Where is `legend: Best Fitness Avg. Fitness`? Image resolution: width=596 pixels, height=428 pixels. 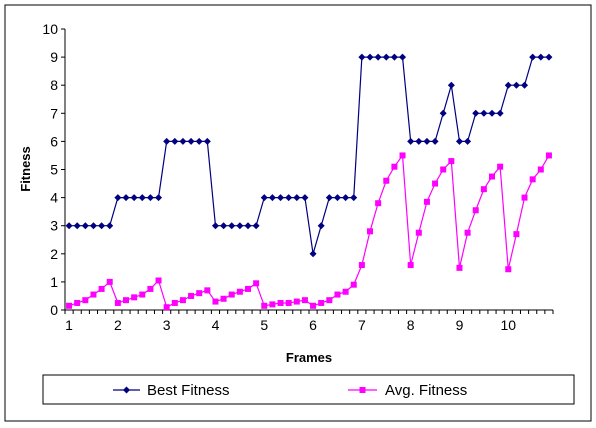
legend: Best Fitness Avg. Fitness is located at coordinates (308, 389).